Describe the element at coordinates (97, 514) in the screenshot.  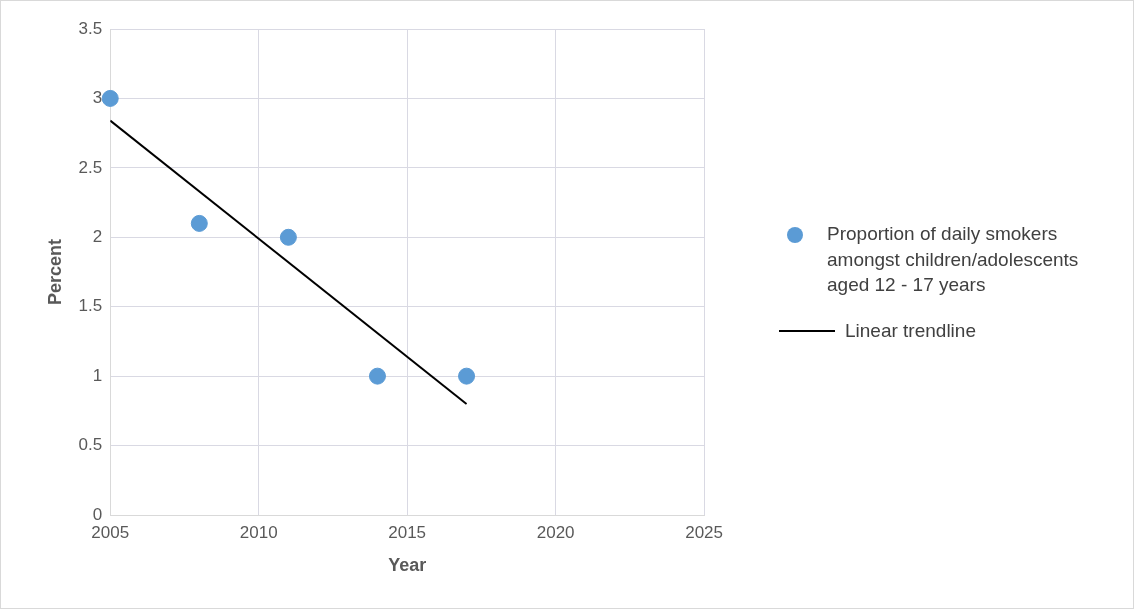
I see `y-tick-label: 0` at that location.